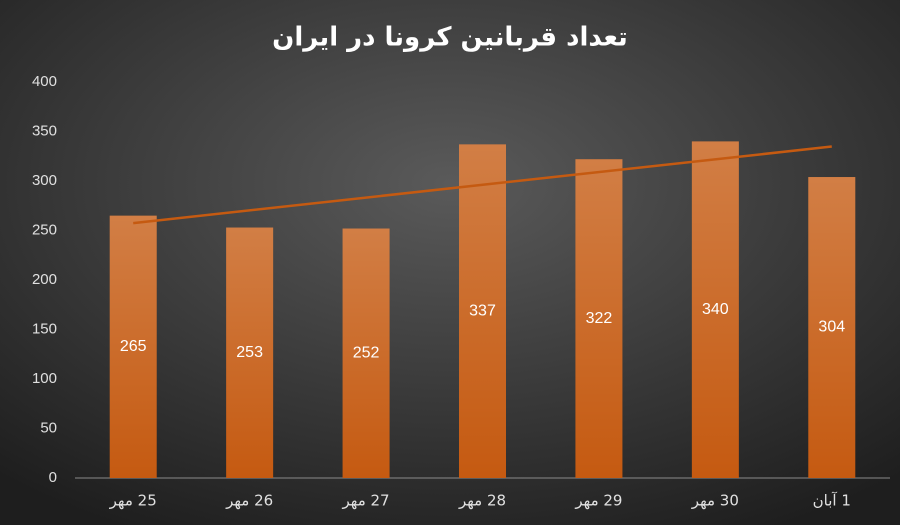 The height and width of the screenshot is (529, 900). I want to click on data-label: 304, so click(831, 327).